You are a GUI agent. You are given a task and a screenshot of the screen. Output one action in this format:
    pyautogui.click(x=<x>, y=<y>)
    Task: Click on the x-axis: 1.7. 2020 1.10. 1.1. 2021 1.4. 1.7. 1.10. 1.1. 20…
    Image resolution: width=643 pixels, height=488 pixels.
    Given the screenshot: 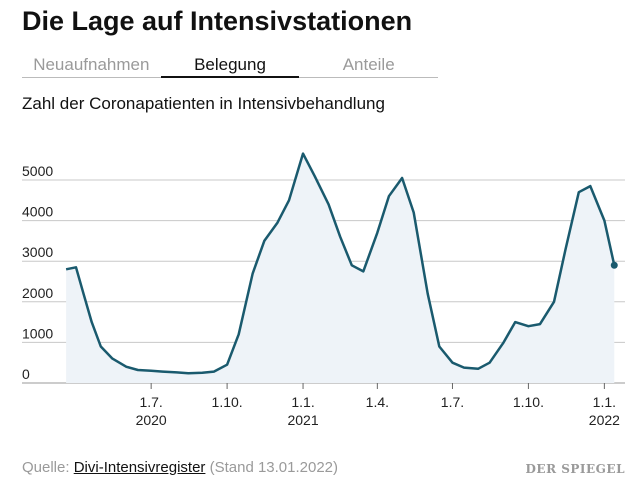 What is the action you would take?
    pyautogui.click(x=378, y=405)
    